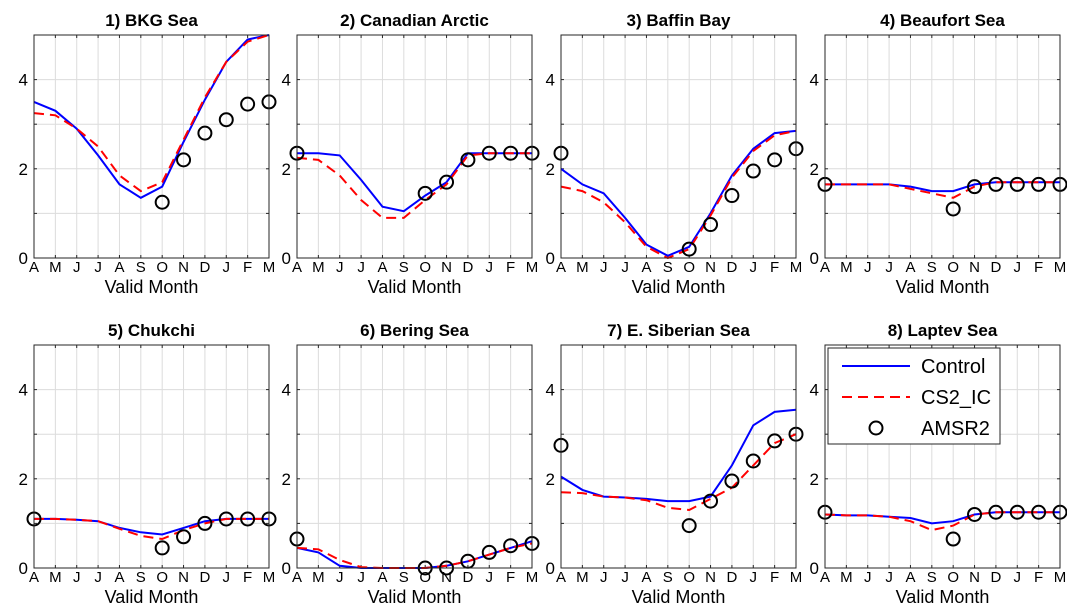 The height and width of the screenshot is (613, 1067). I want to click on panel-title: 1) BKG Sea, so click(151, 20).